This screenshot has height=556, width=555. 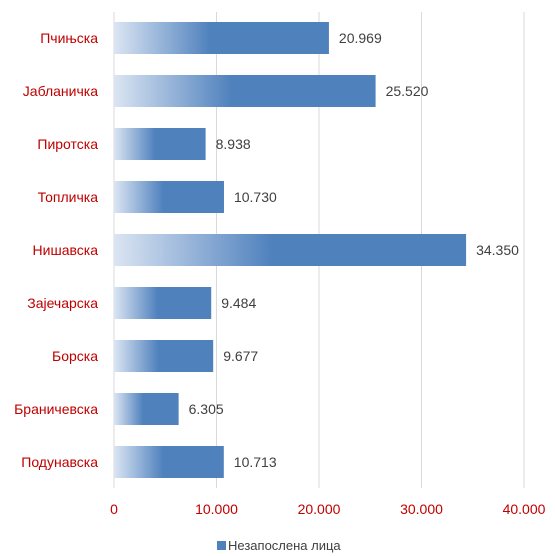 I want to click on legend-swatch, so click(x=221, y=545).